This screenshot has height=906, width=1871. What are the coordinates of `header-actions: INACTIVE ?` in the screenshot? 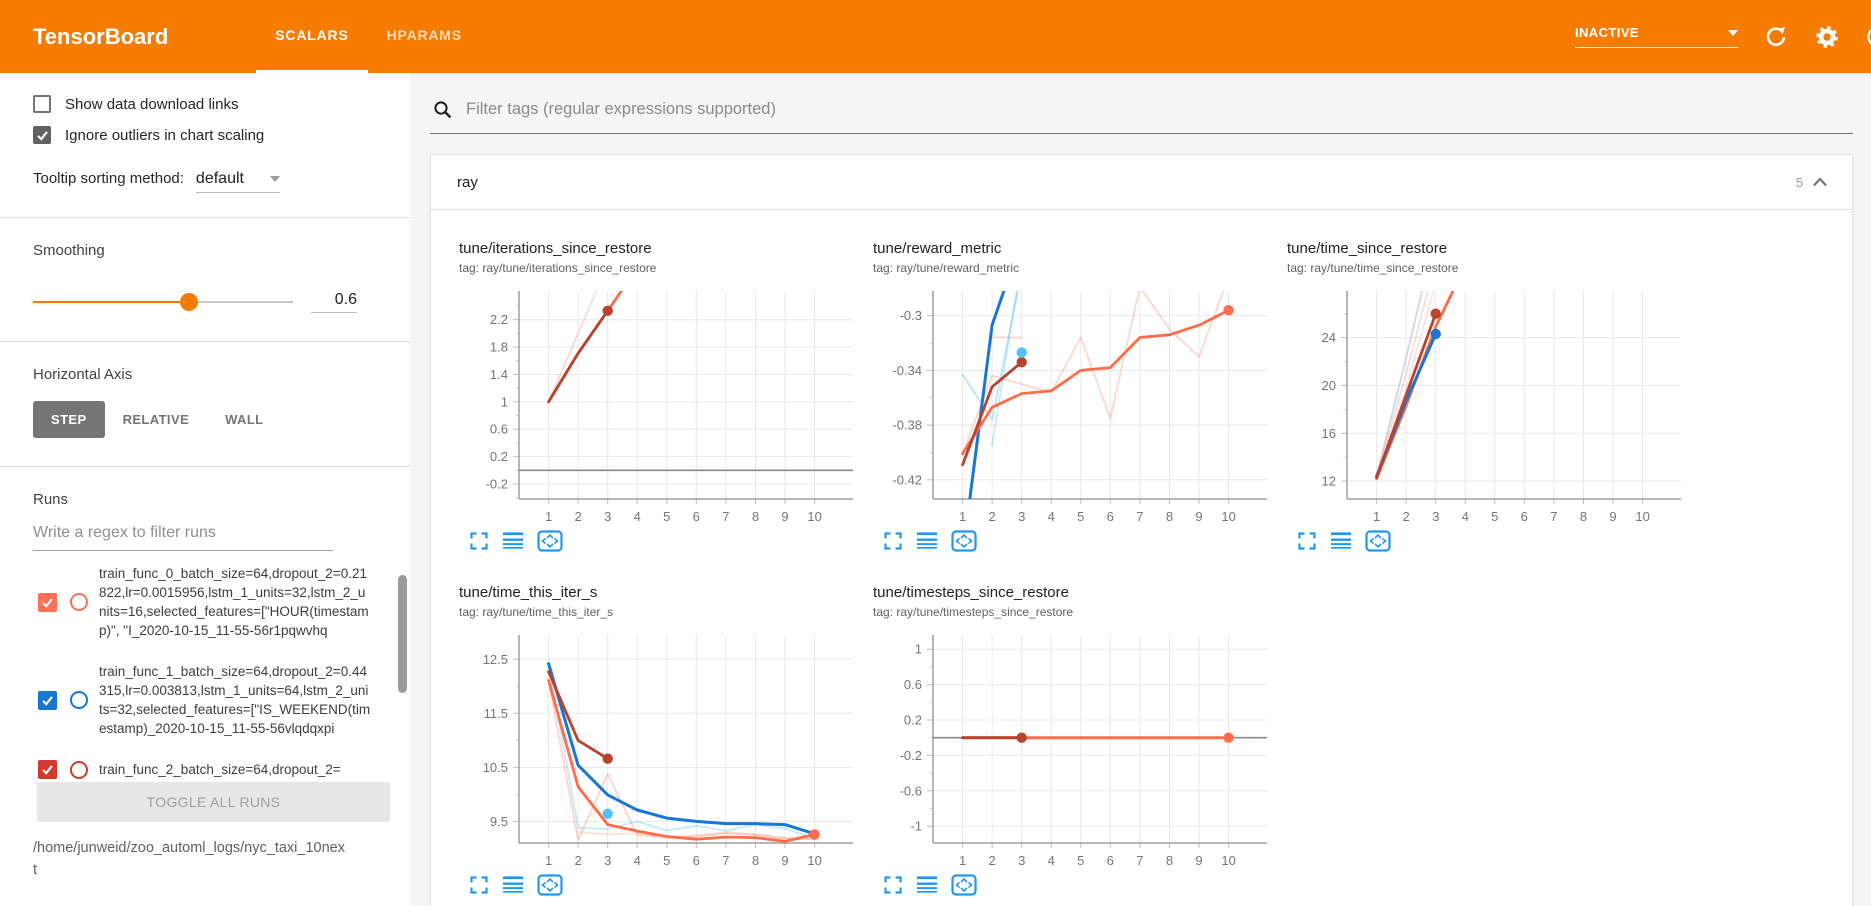 It's located at (1723, 36).